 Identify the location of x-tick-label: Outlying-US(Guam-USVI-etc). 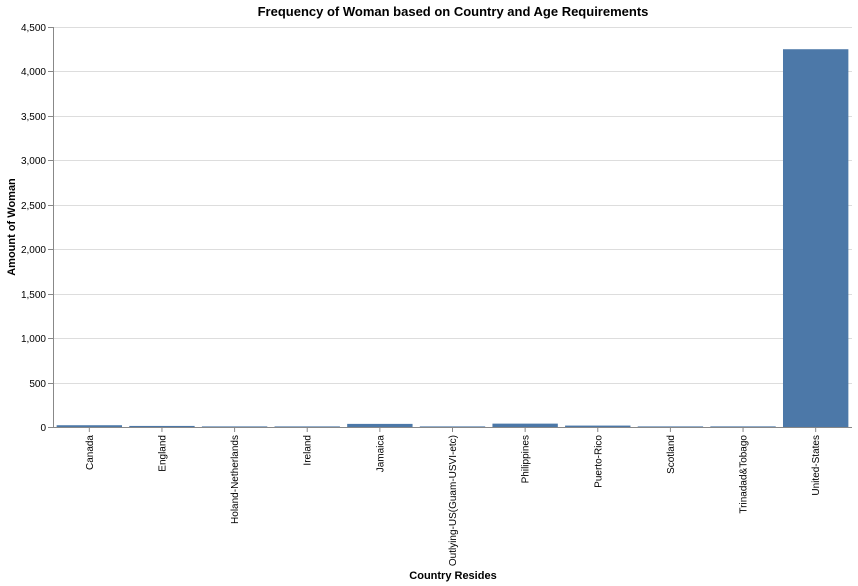
(453, 500).